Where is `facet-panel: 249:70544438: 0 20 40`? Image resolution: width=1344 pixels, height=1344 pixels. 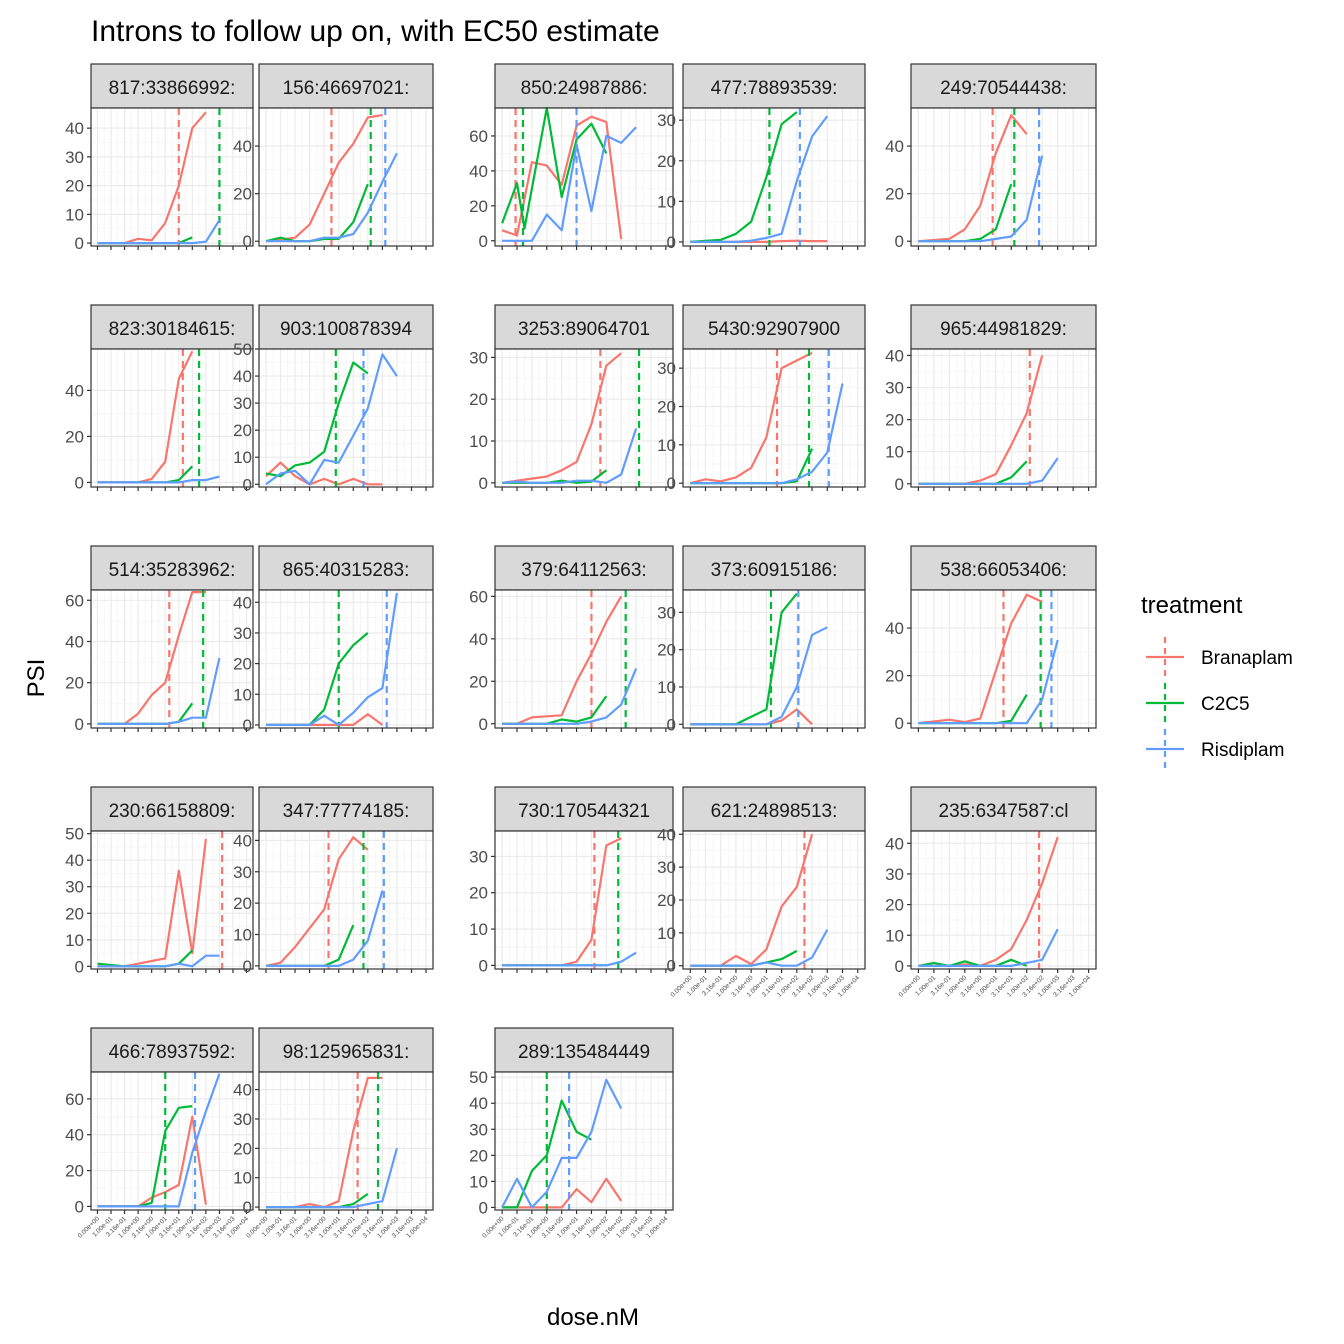 facet-panel: 249:70544438: 0 20 40 is located at coordinates (991, 157).